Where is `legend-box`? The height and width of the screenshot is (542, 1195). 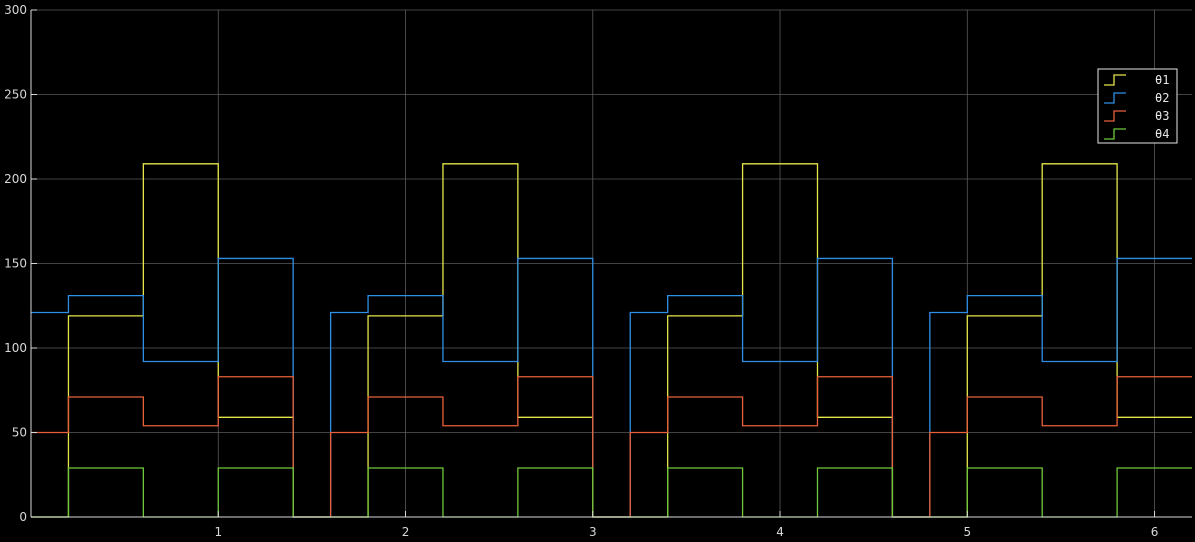 legend-box is located at coordinates (1137, 106).